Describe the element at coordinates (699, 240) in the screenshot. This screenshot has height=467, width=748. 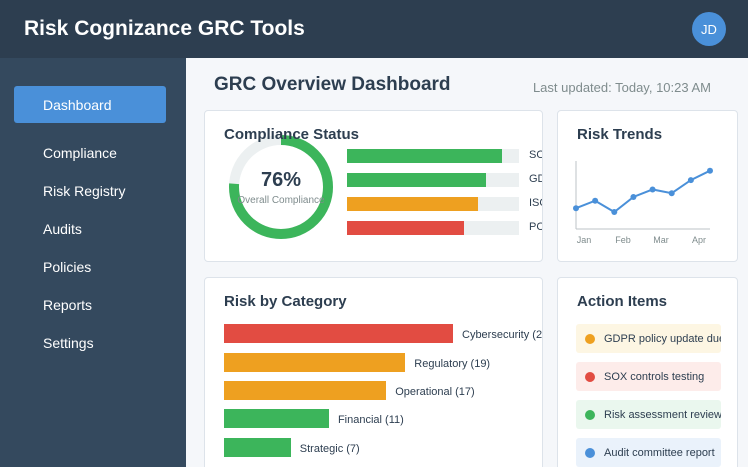
I see `trend-tick-label: Apr` at that location.